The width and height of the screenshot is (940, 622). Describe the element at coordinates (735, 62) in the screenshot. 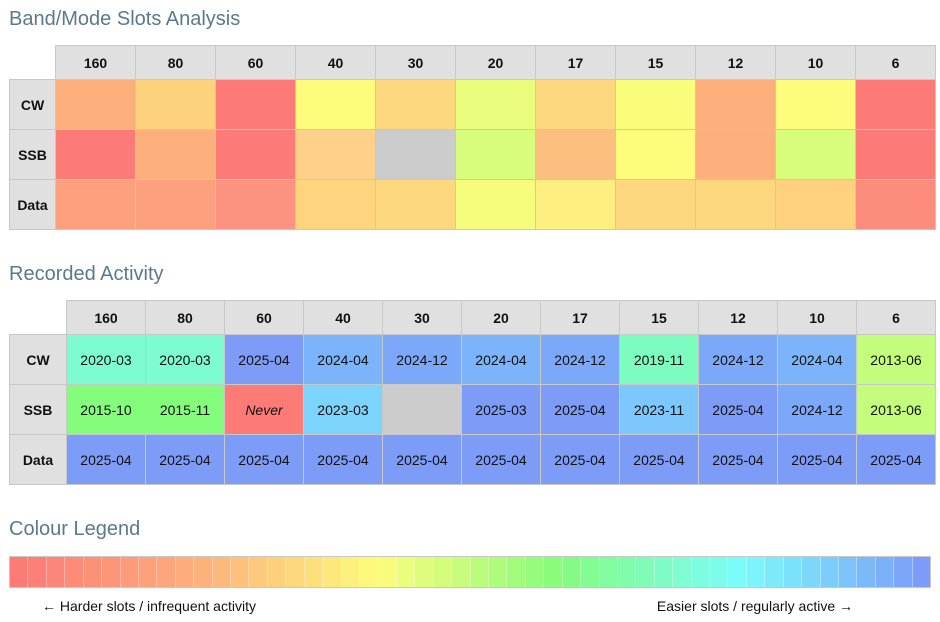

I see `slots-band-header: 12` at that location.